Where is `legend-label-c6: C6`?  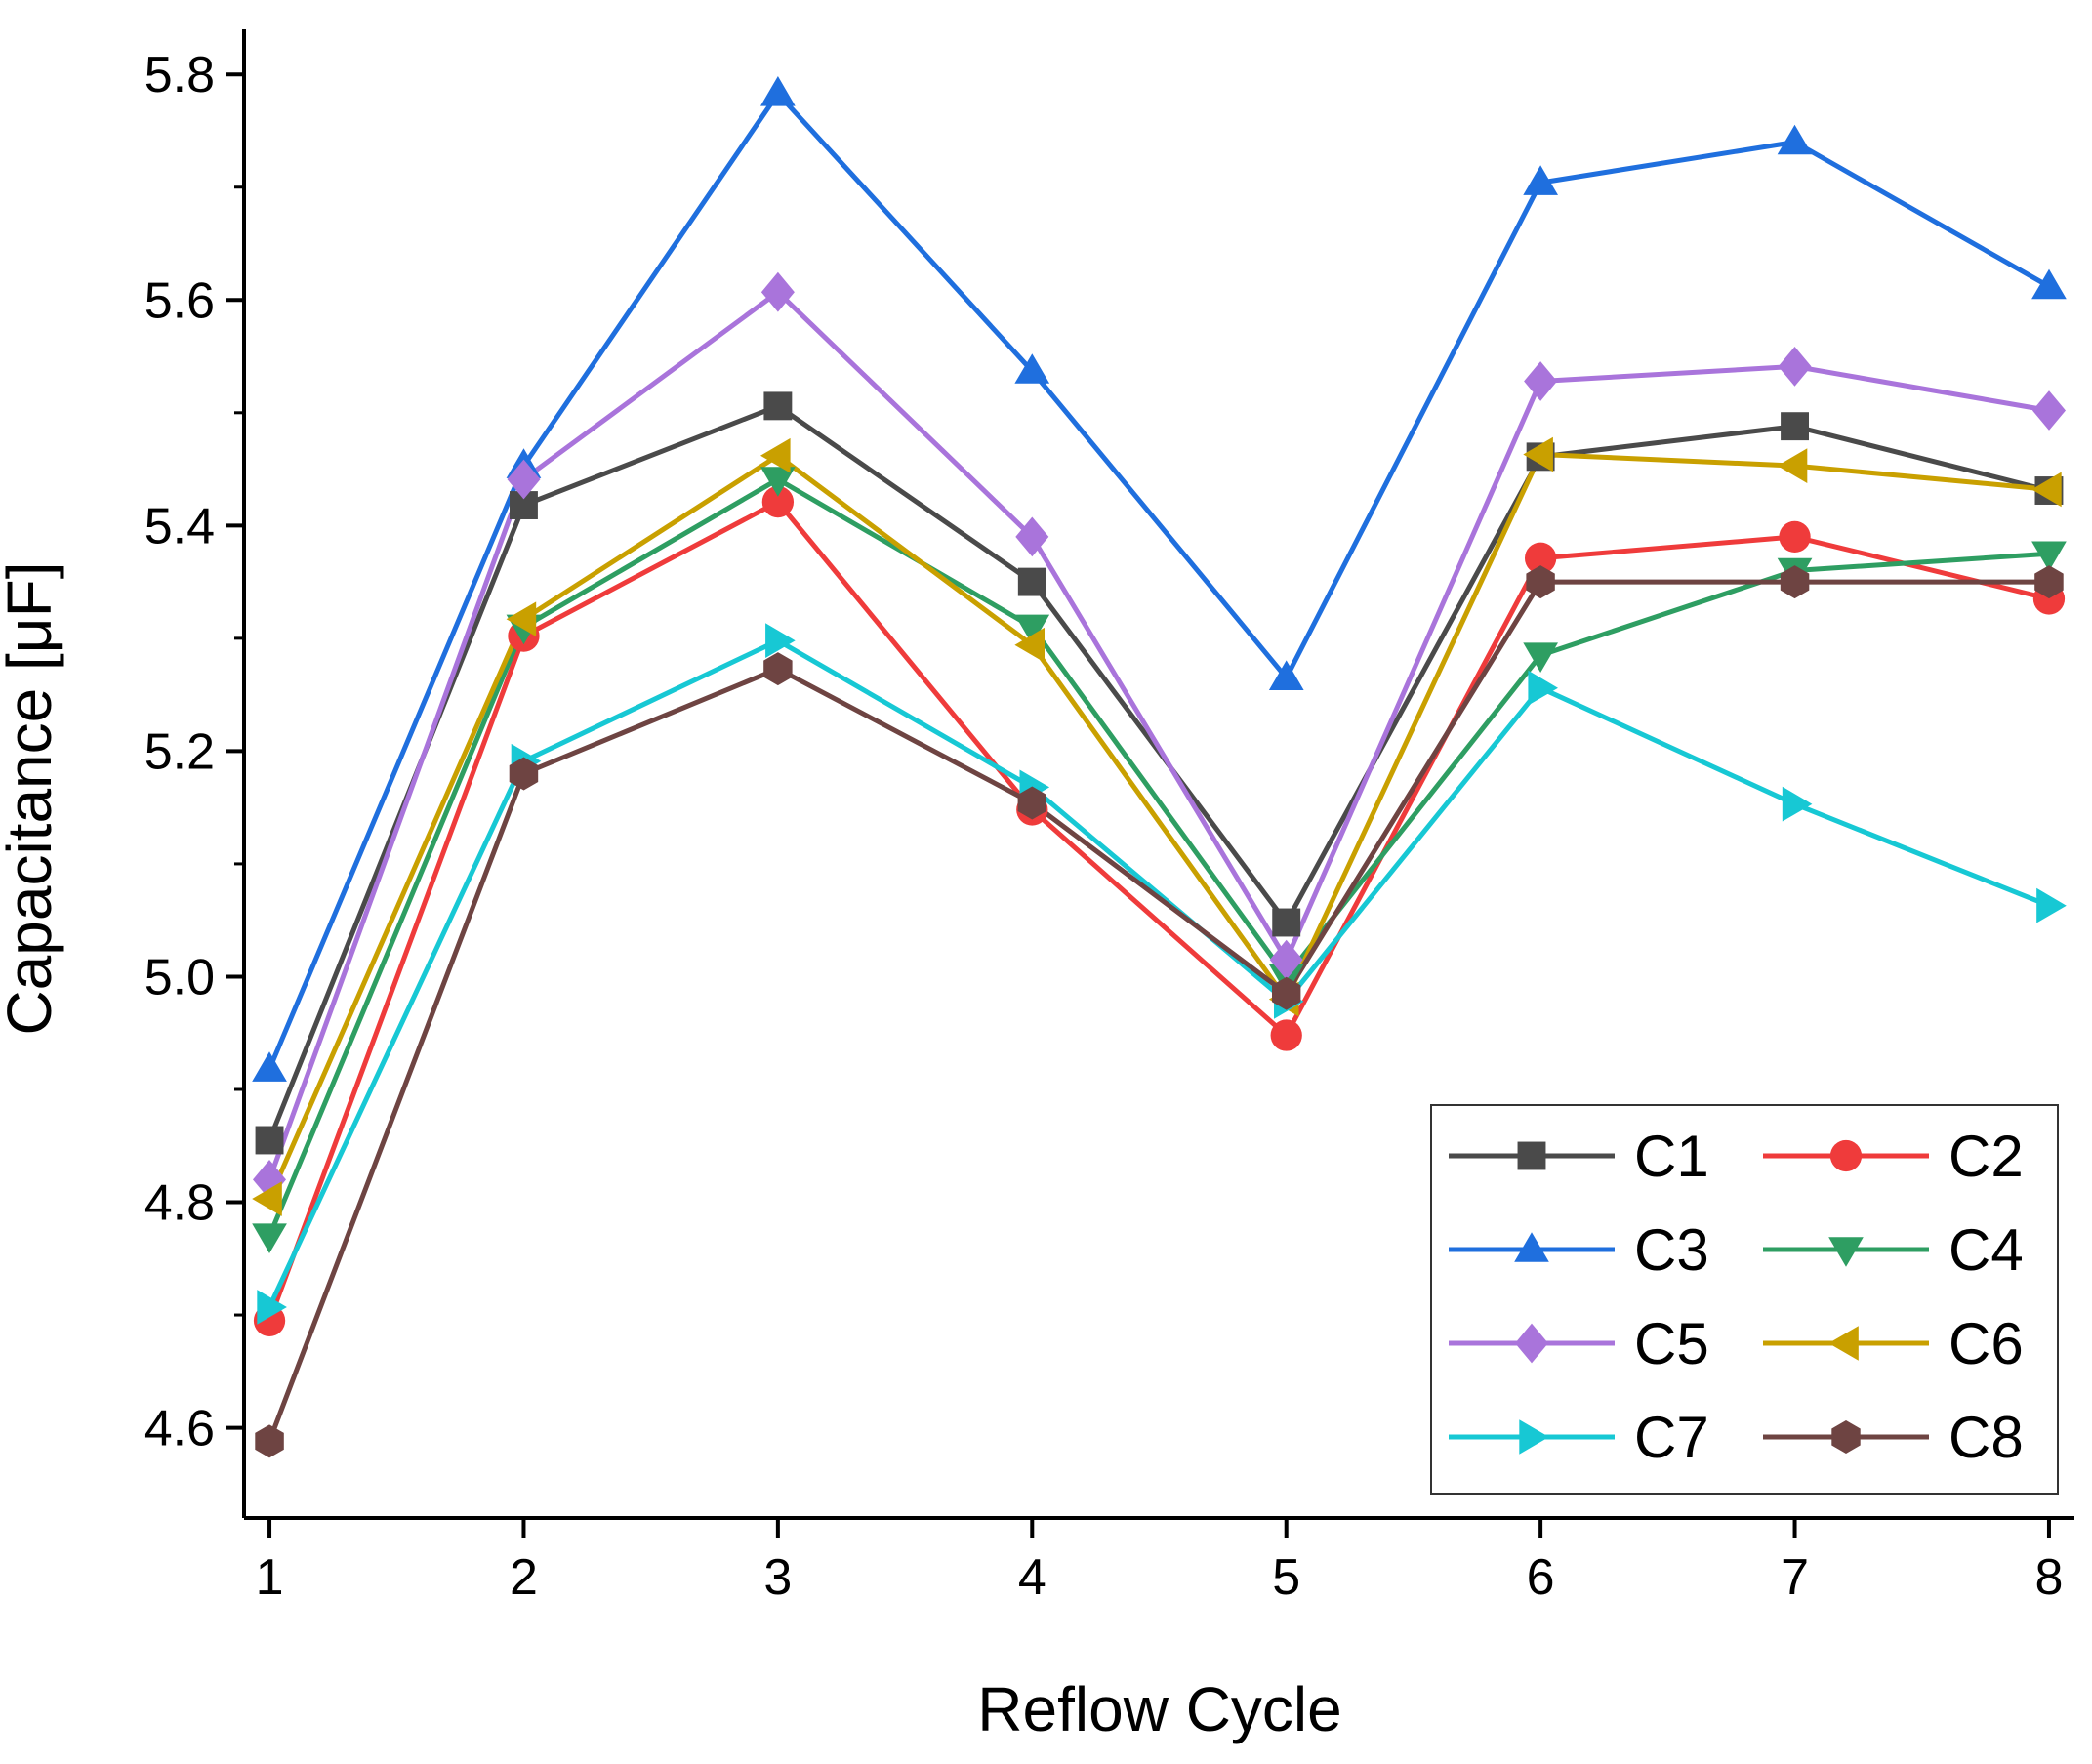
legend-label-c6: C6 is located at coordinates (1986, 1343).